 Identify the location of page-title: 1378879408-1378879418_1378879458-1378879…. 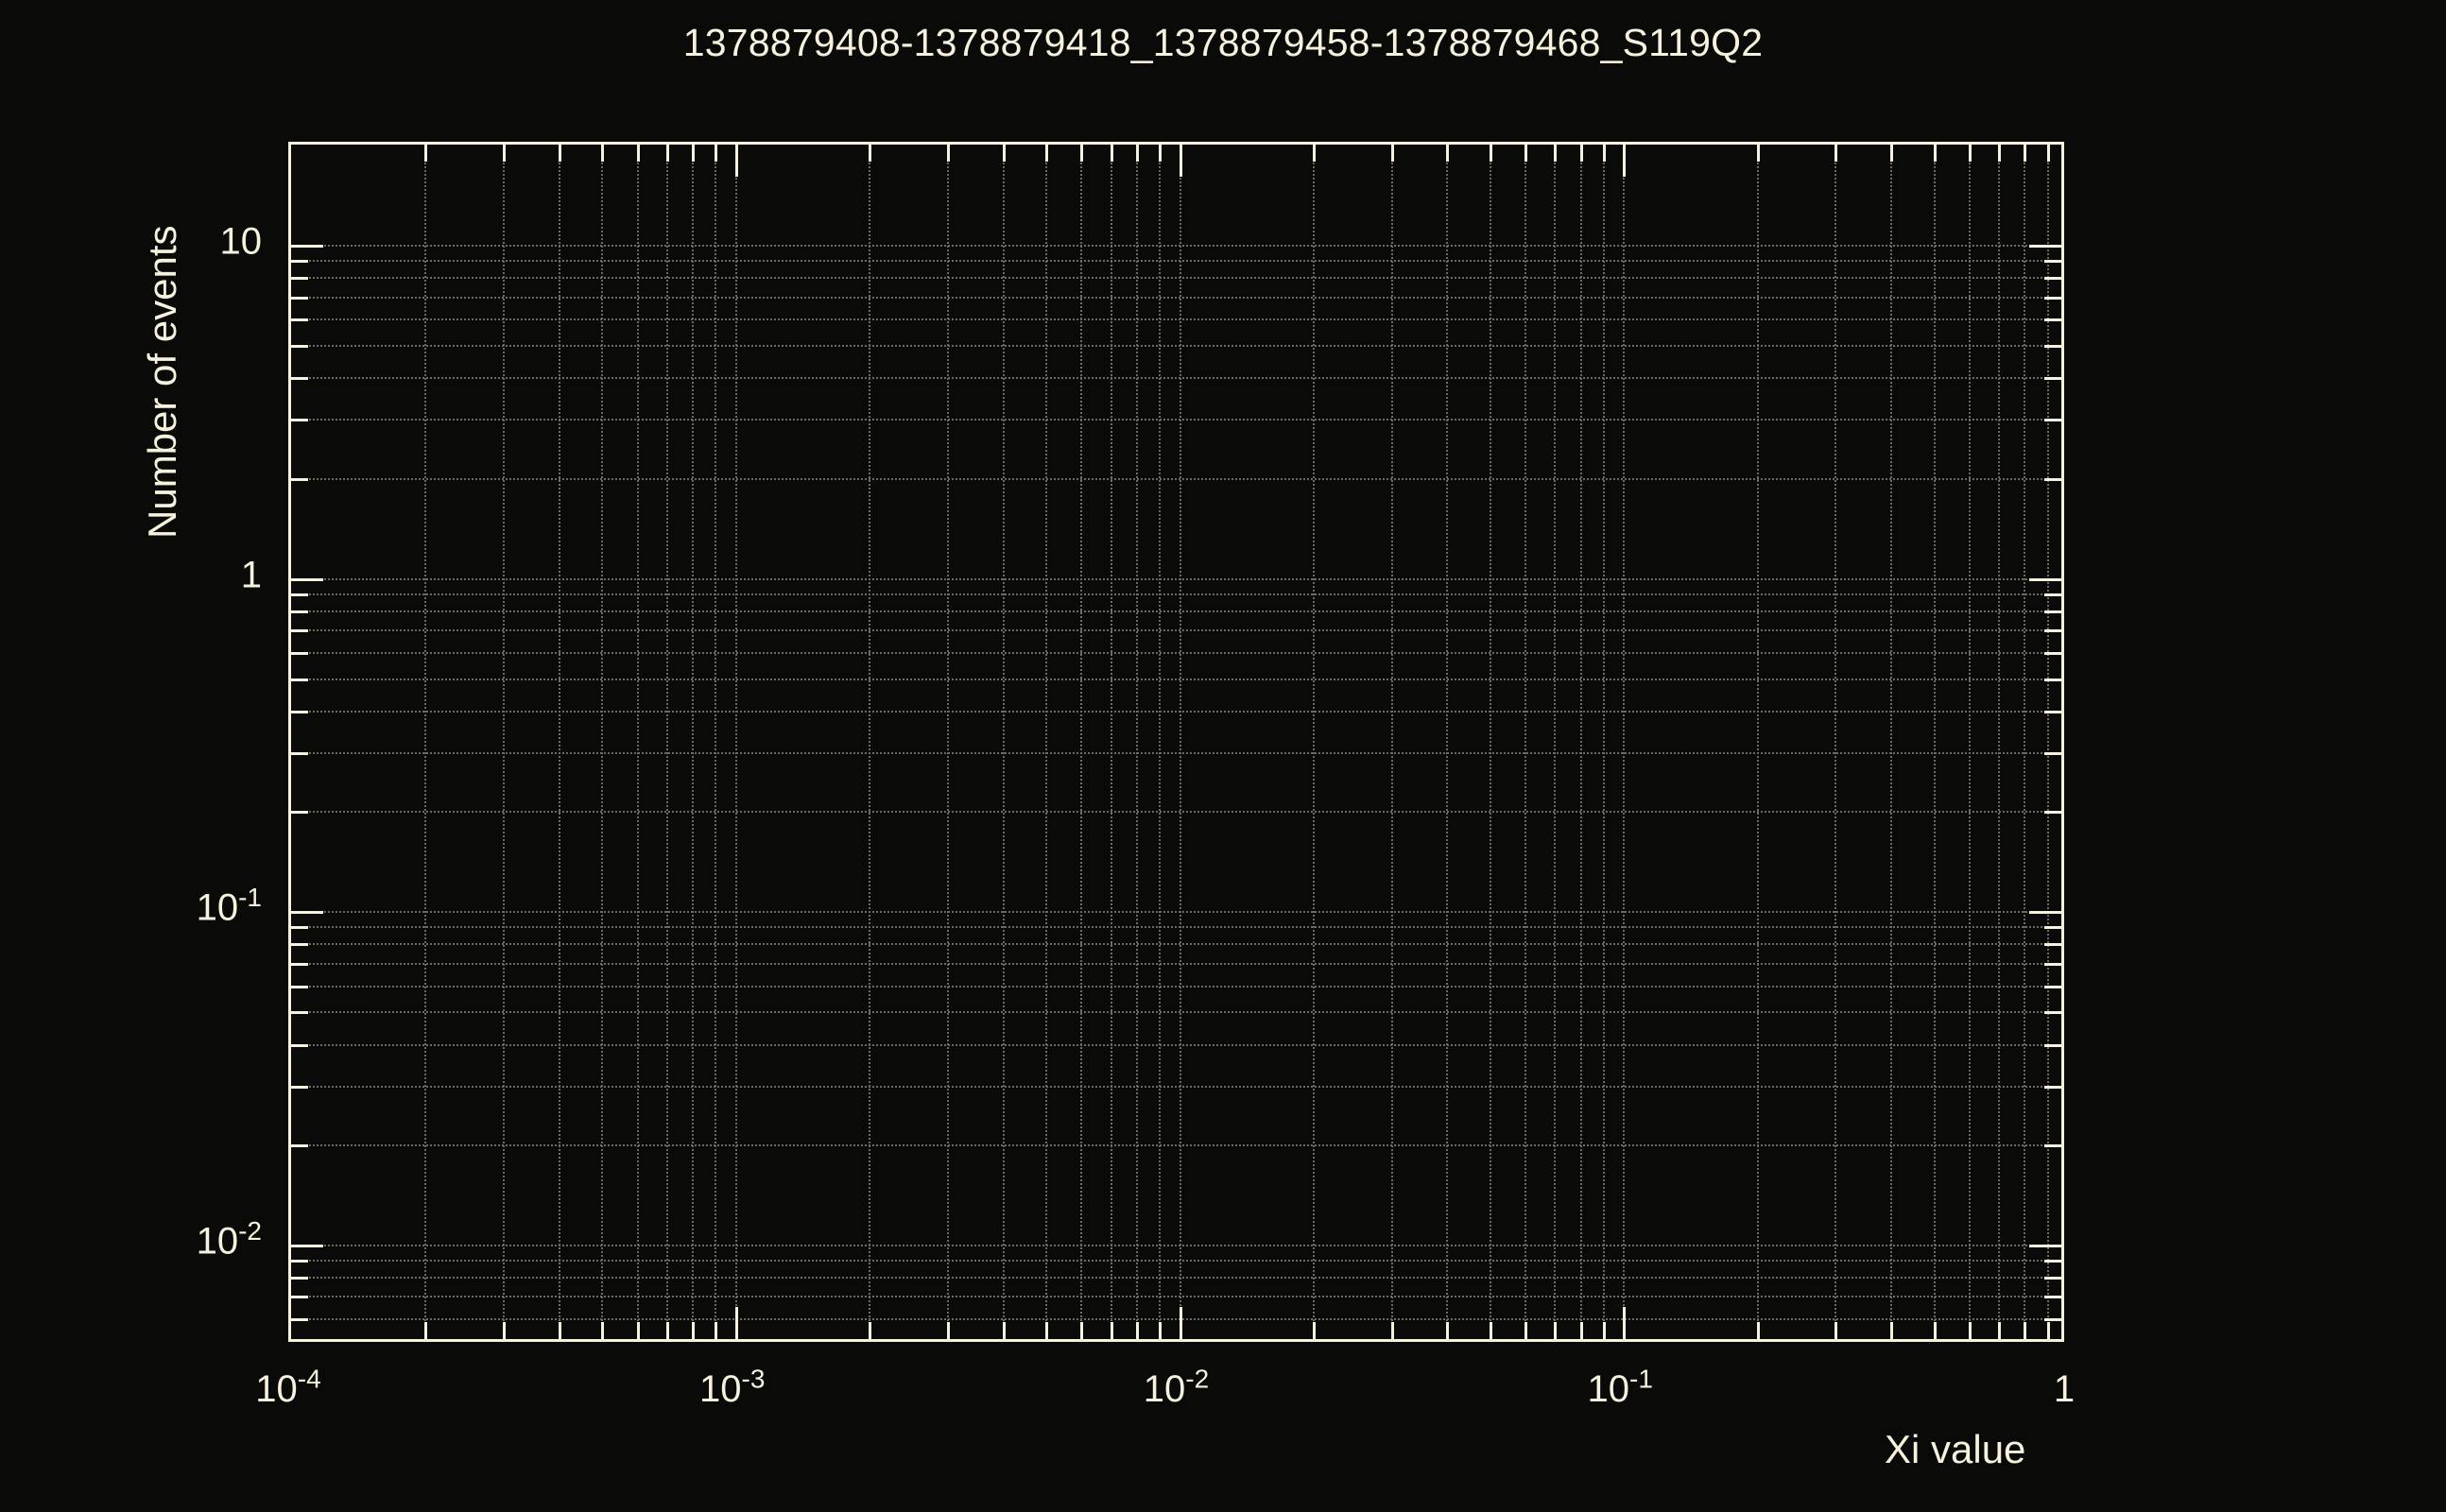
(1223, 42).